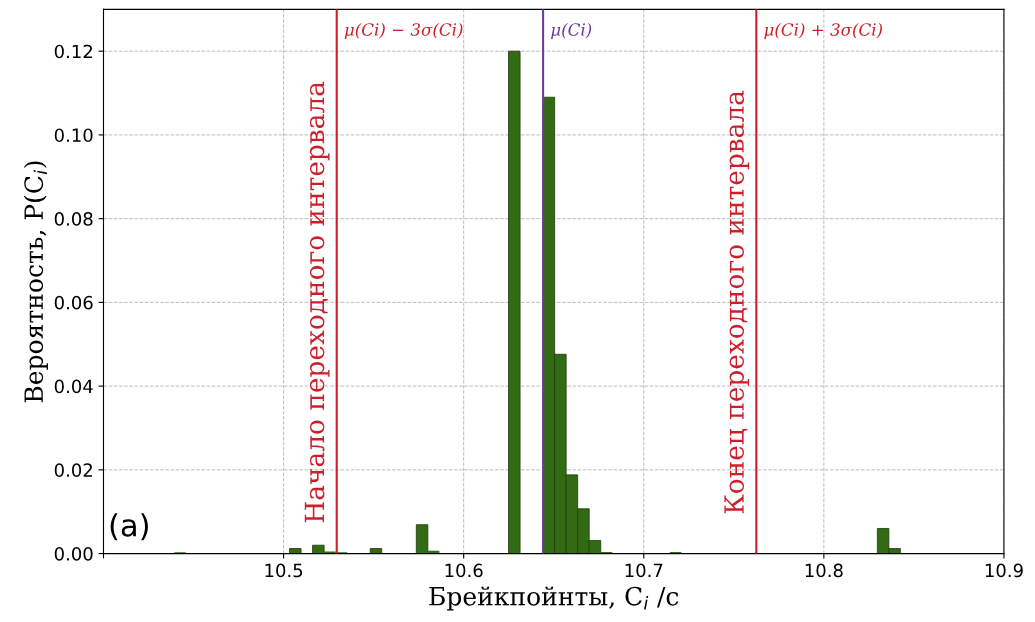 This screenshot has width=1035, height=622. What do you see at coordinates (284, 570) in the screenshot?
I see `x-tick-label: 10.5` at bounding box center [284, 570].